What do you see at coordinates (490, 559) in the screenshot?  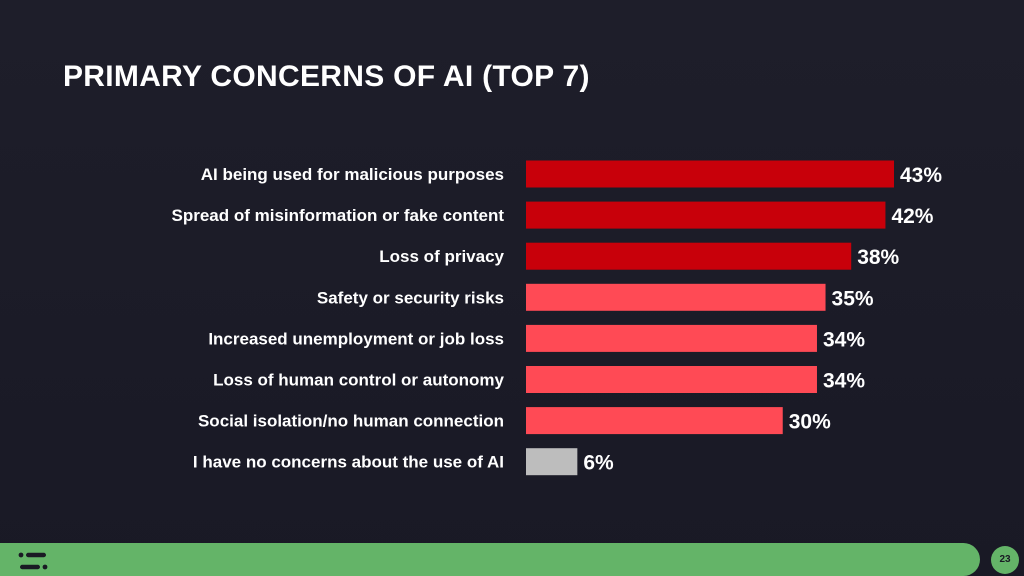 I see `footer-bar` at bounding box center [490, 559].